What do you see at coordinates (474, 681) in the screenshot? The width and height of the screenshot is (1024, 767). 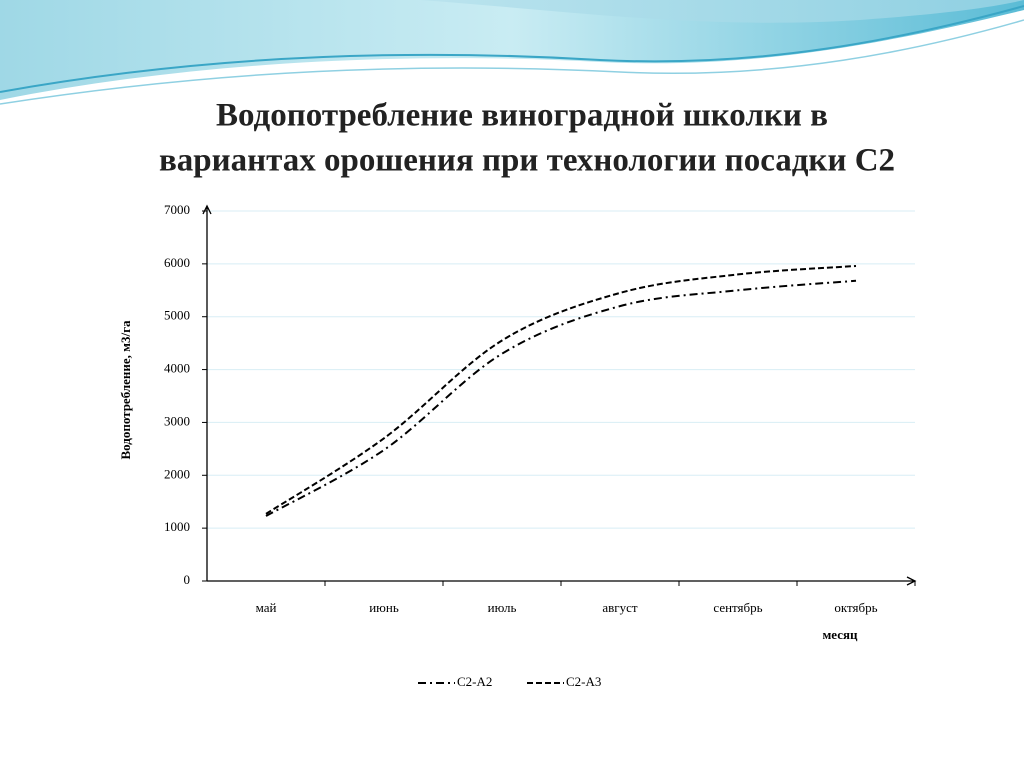 I see `legend-label: С2-А2` at bounding box center [474, 681].